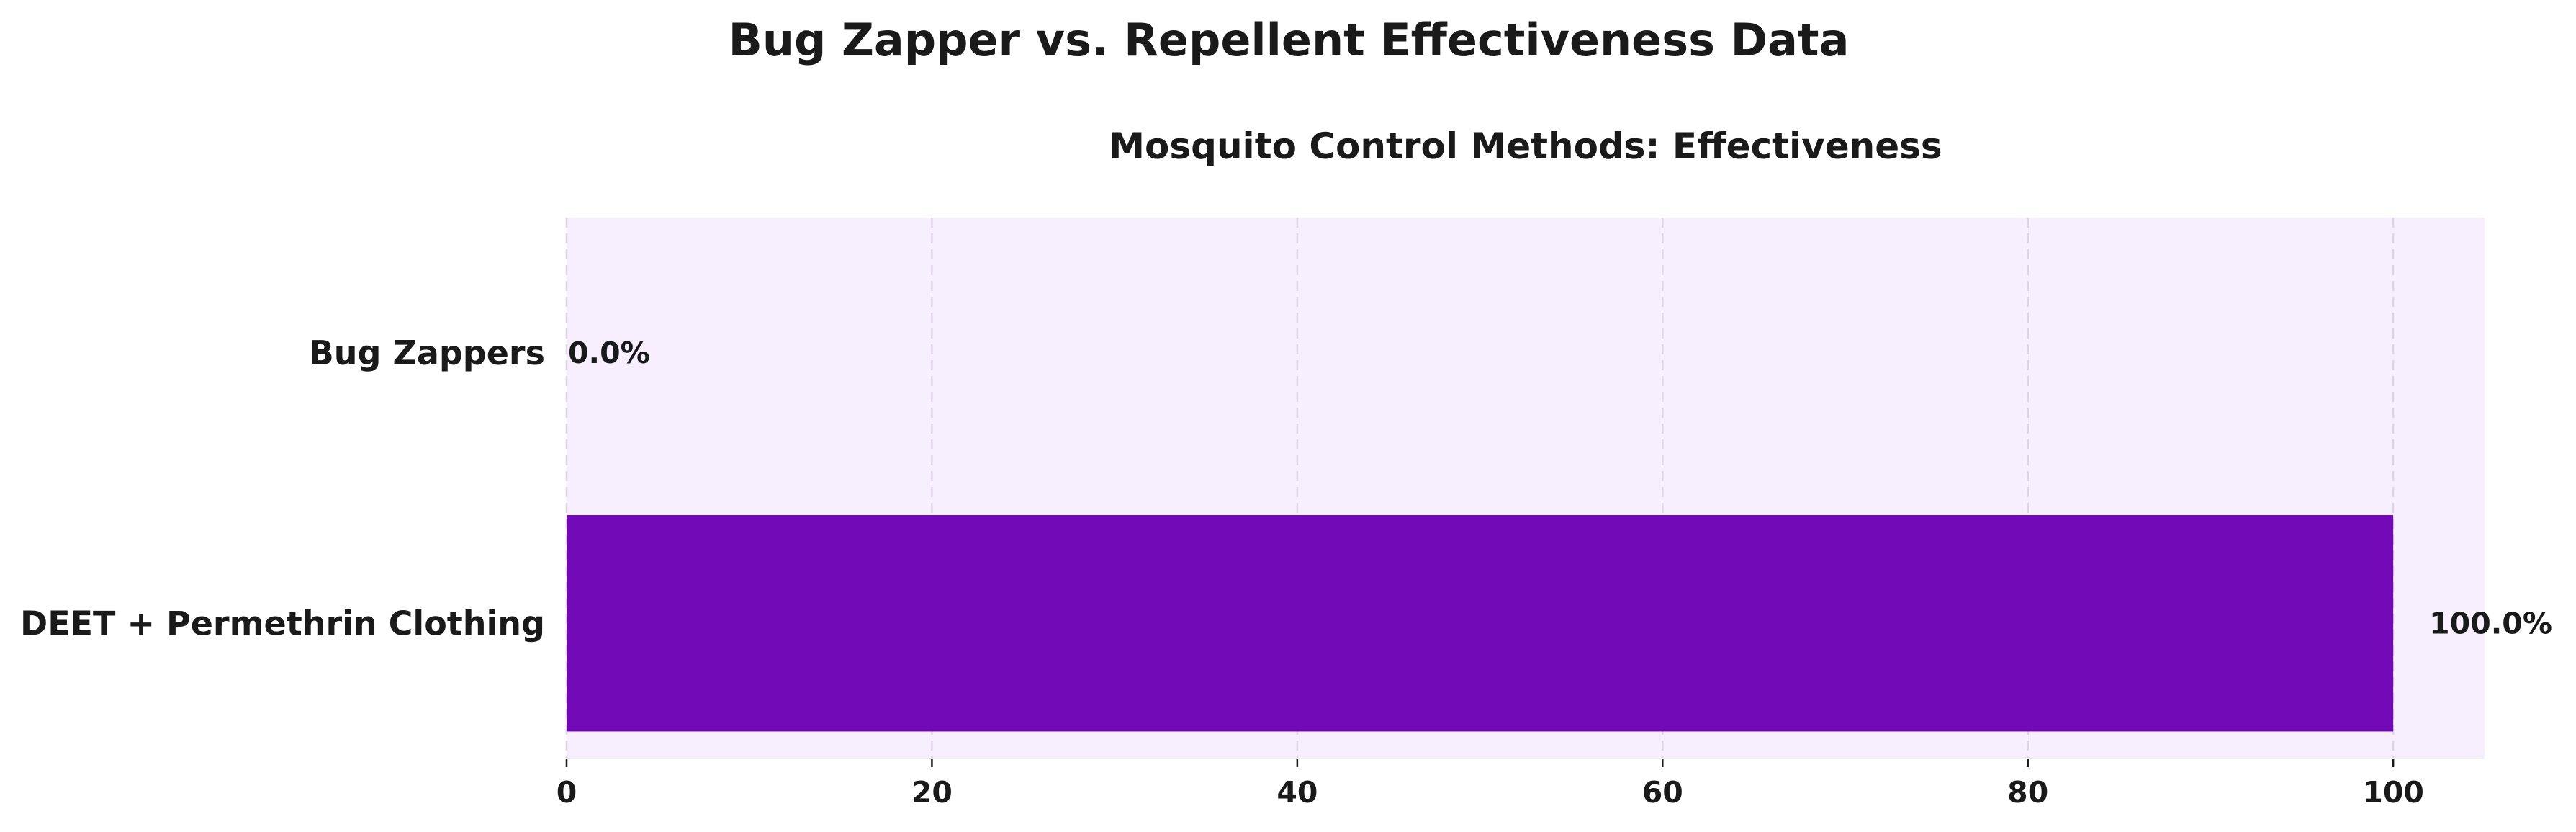 This screenshot has width=2576, height=832. Describe the element at coordinates (1662, 792) in the screenshot. I see `x-tick-label-3: 60` at that location.